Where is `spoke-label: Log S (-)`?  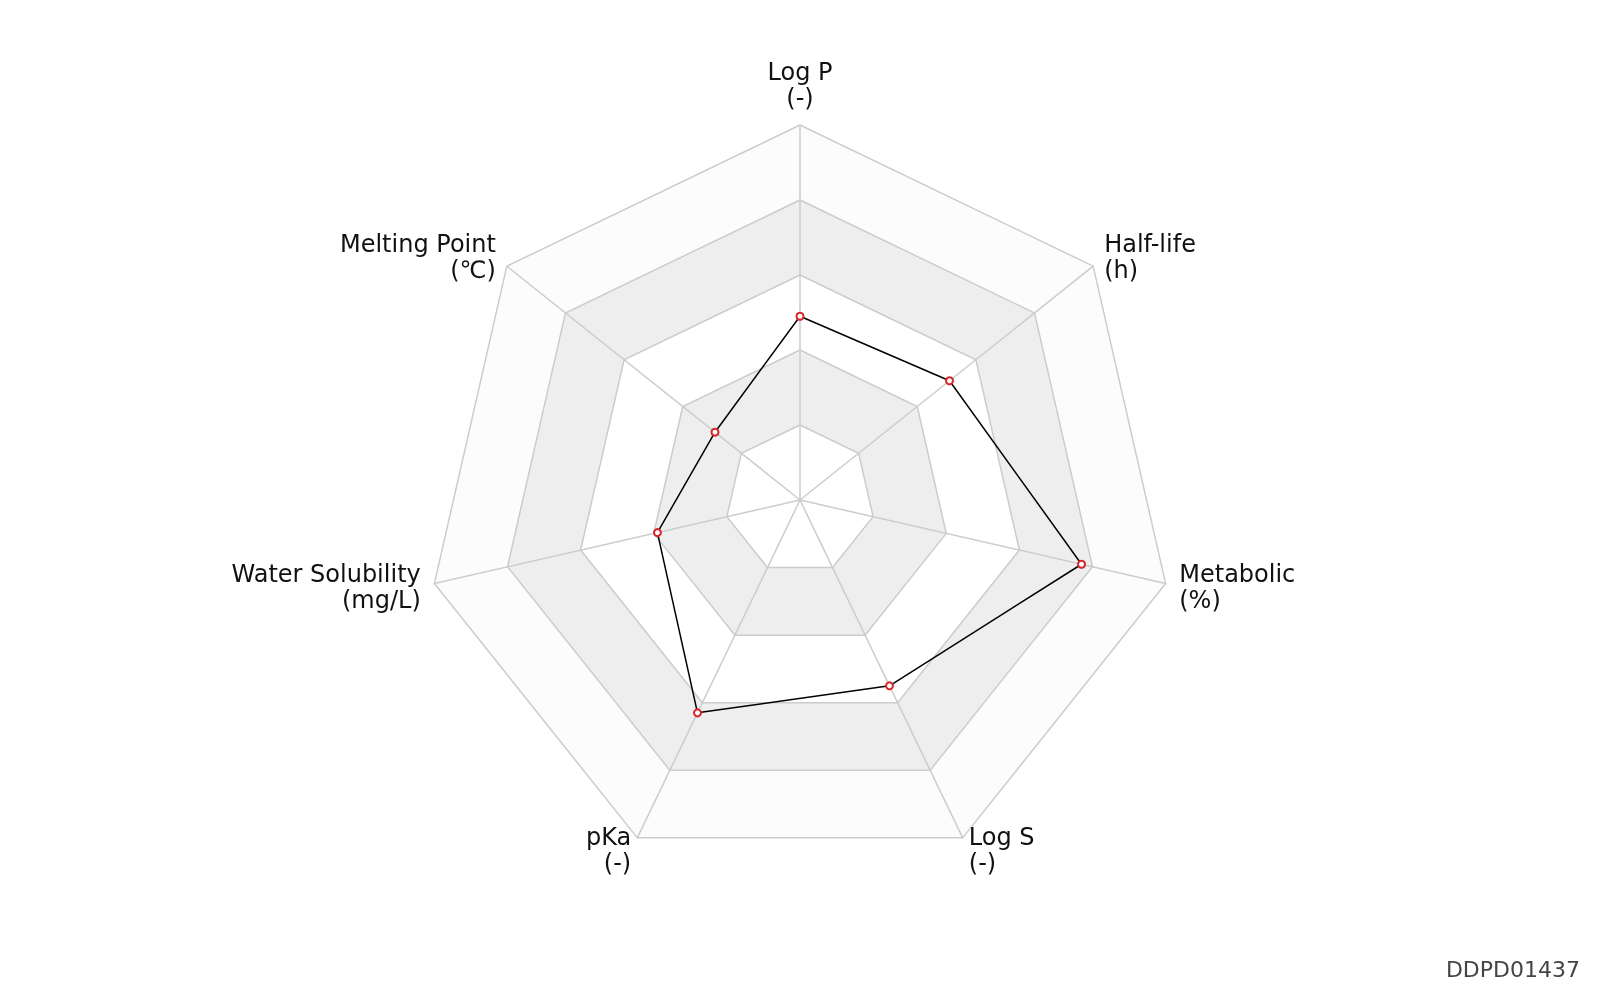
spoke-label: Log S (-) is located at coordinates (1001, 850).